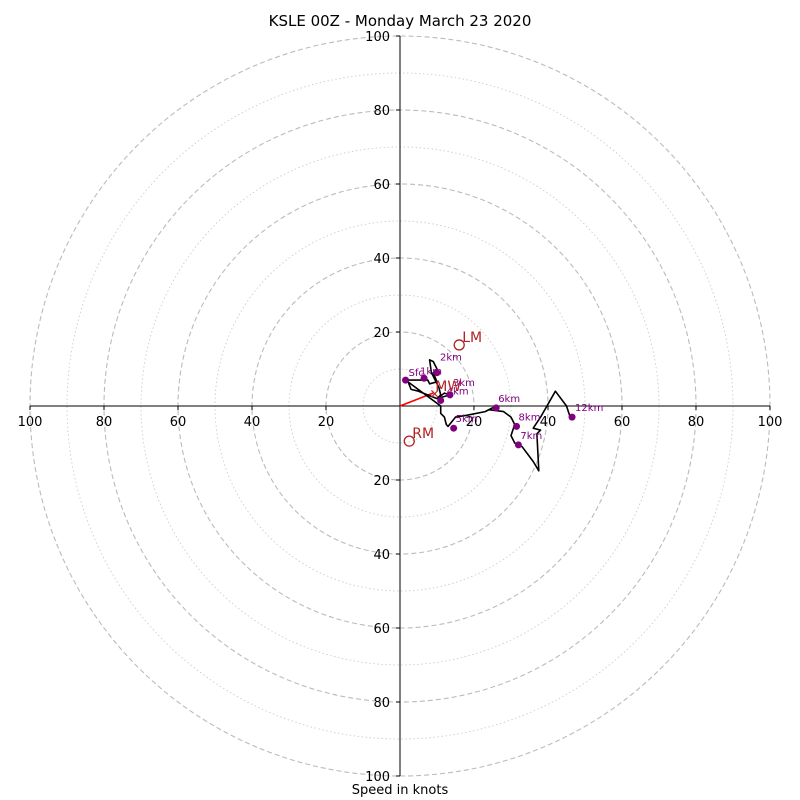 This screenshot has height=800, width=800. I want to click on height-point-5km, so click(454, 428).